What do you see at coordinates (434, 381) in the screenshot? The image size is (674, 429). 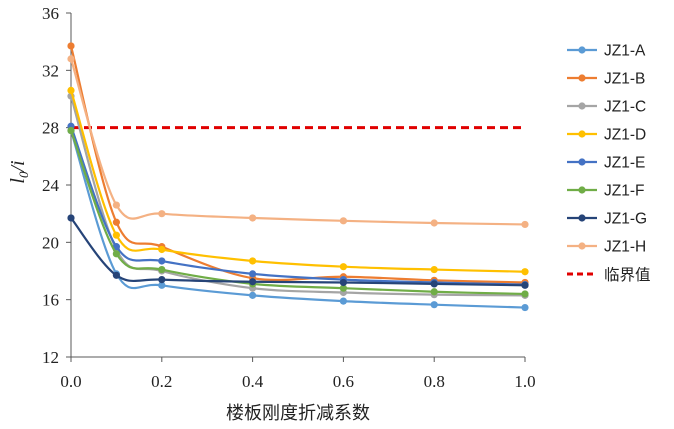 I see `x-tick-label: 0.8` at bounding box center [434, 381].